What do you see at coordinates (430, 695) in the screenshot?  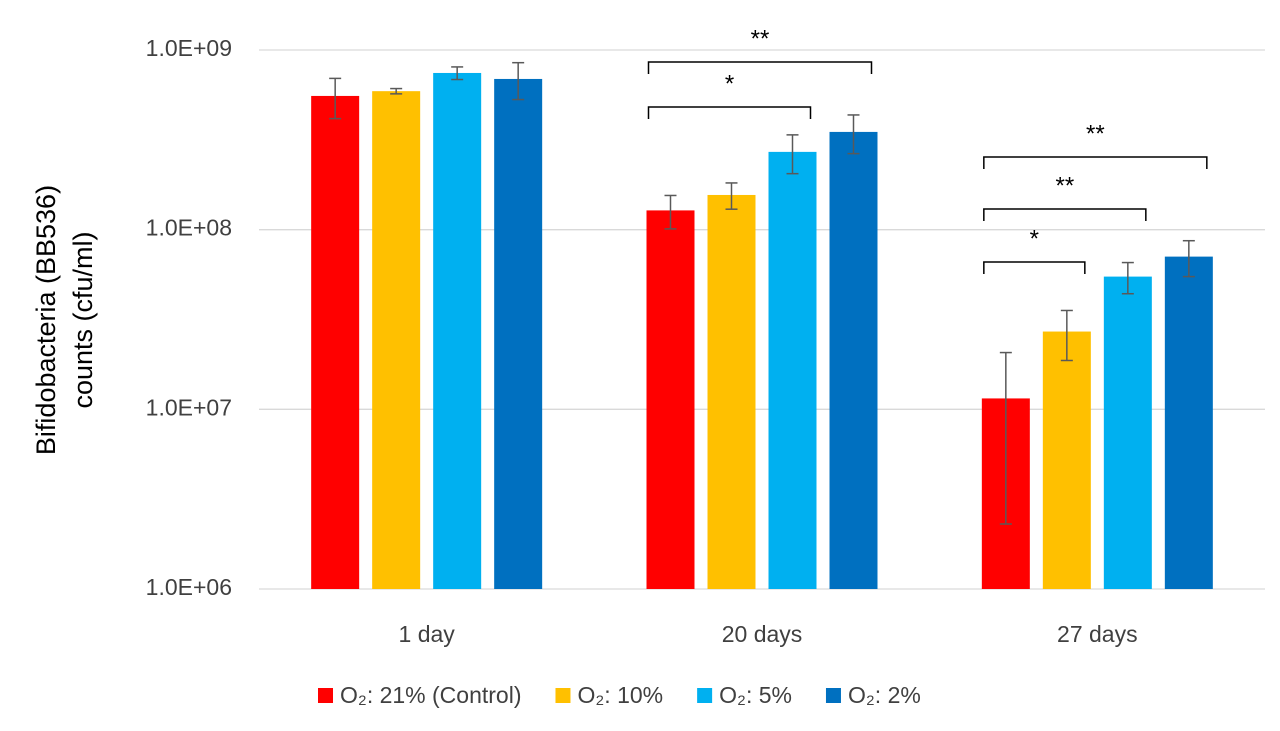 I see `legend-label: O₂: 21% (Control)` at bounding box center [430, 695].